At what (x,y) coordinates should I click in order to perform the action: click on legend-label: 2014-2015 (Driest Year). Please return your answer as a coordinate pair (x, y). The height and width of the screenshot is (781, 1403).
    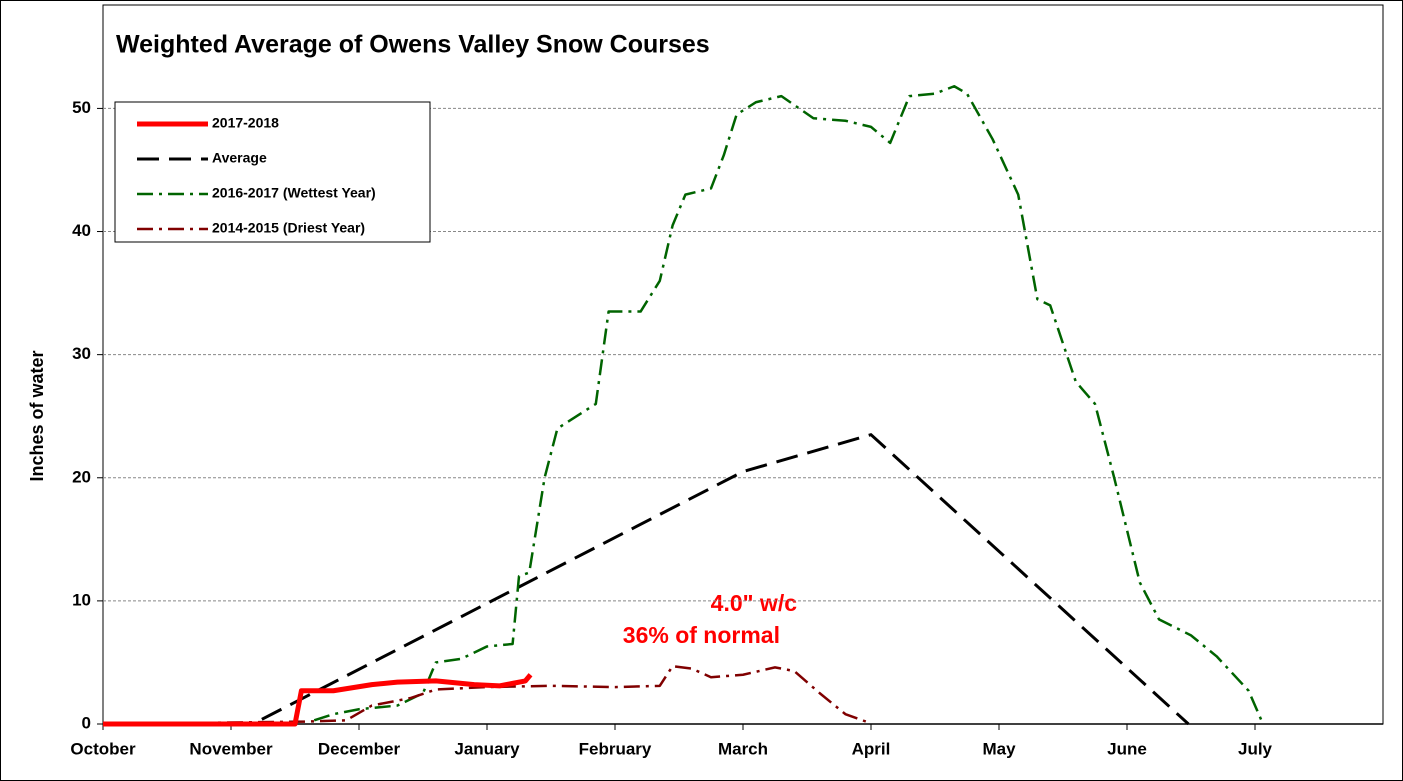
    Looking at the image, I should click on (288, 228).